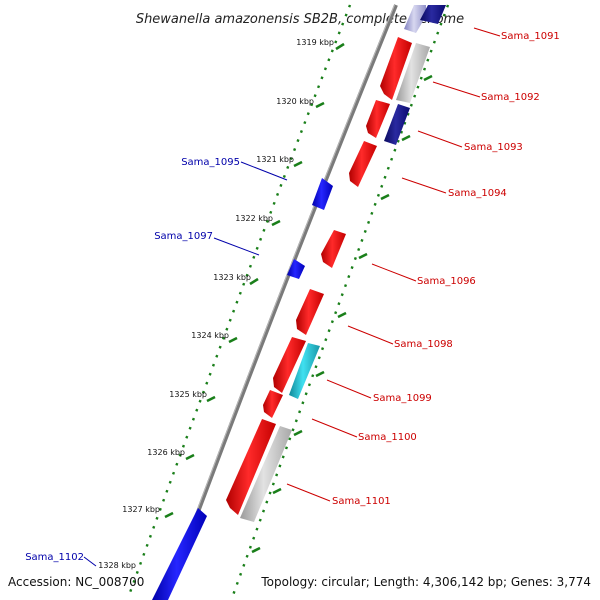 The height and width of the screenshot is (600, 600). I want to click on tick-label: 1323 kbp, so click(232, 277).